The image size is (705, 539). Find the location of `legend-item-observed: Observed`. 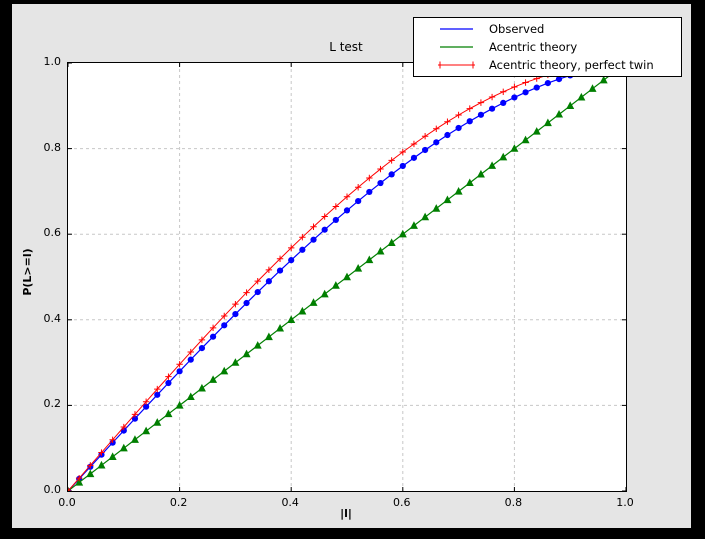

legend-item-observed: Observed is located at coordinates (559, 29).